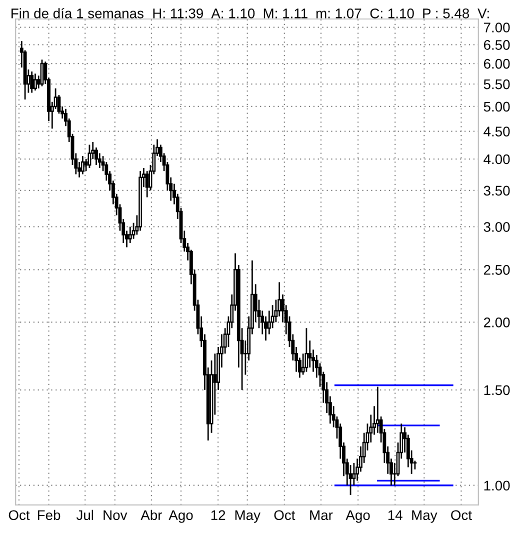 The height and width of the screenshot is (543, 520). Describe the element at coordinates (286, 13) in the screenshot. I see `text: M: 1.11` at that location.